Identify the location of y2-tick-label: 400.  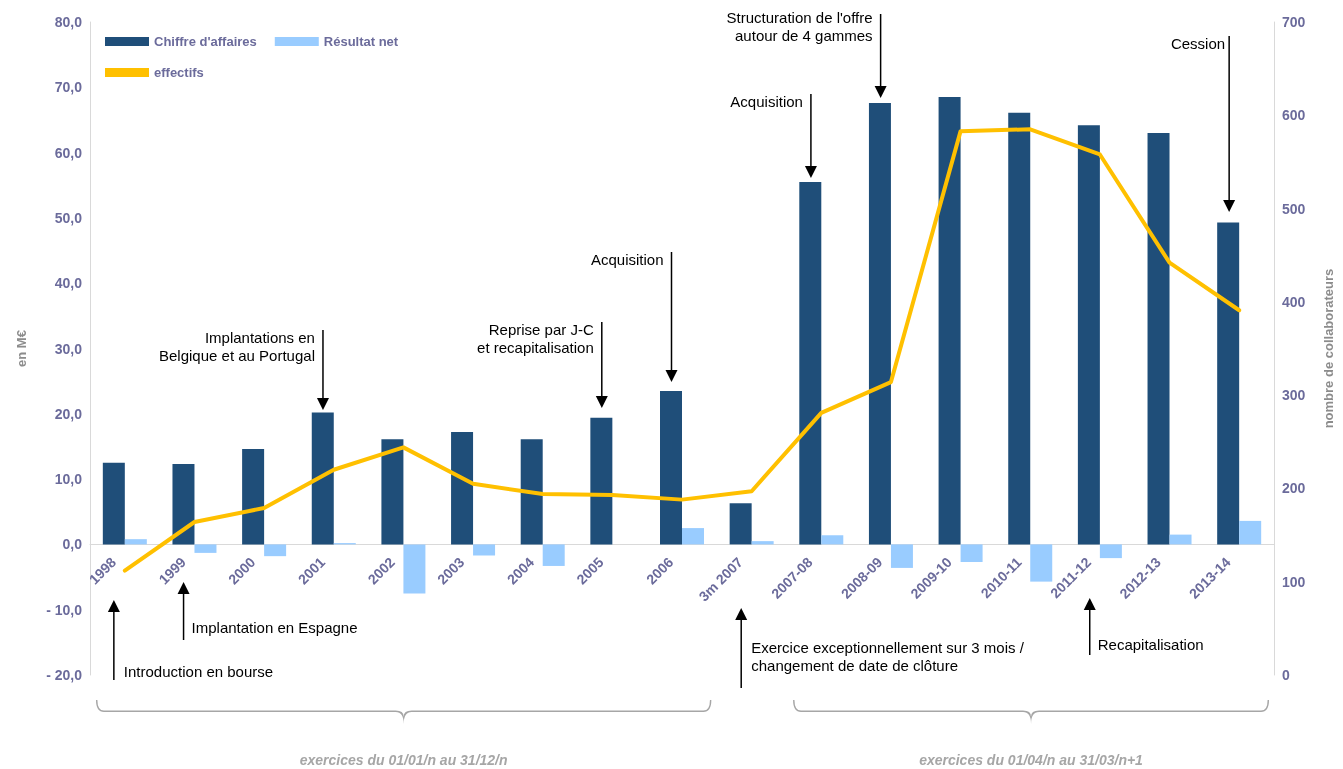
(1294, 301).